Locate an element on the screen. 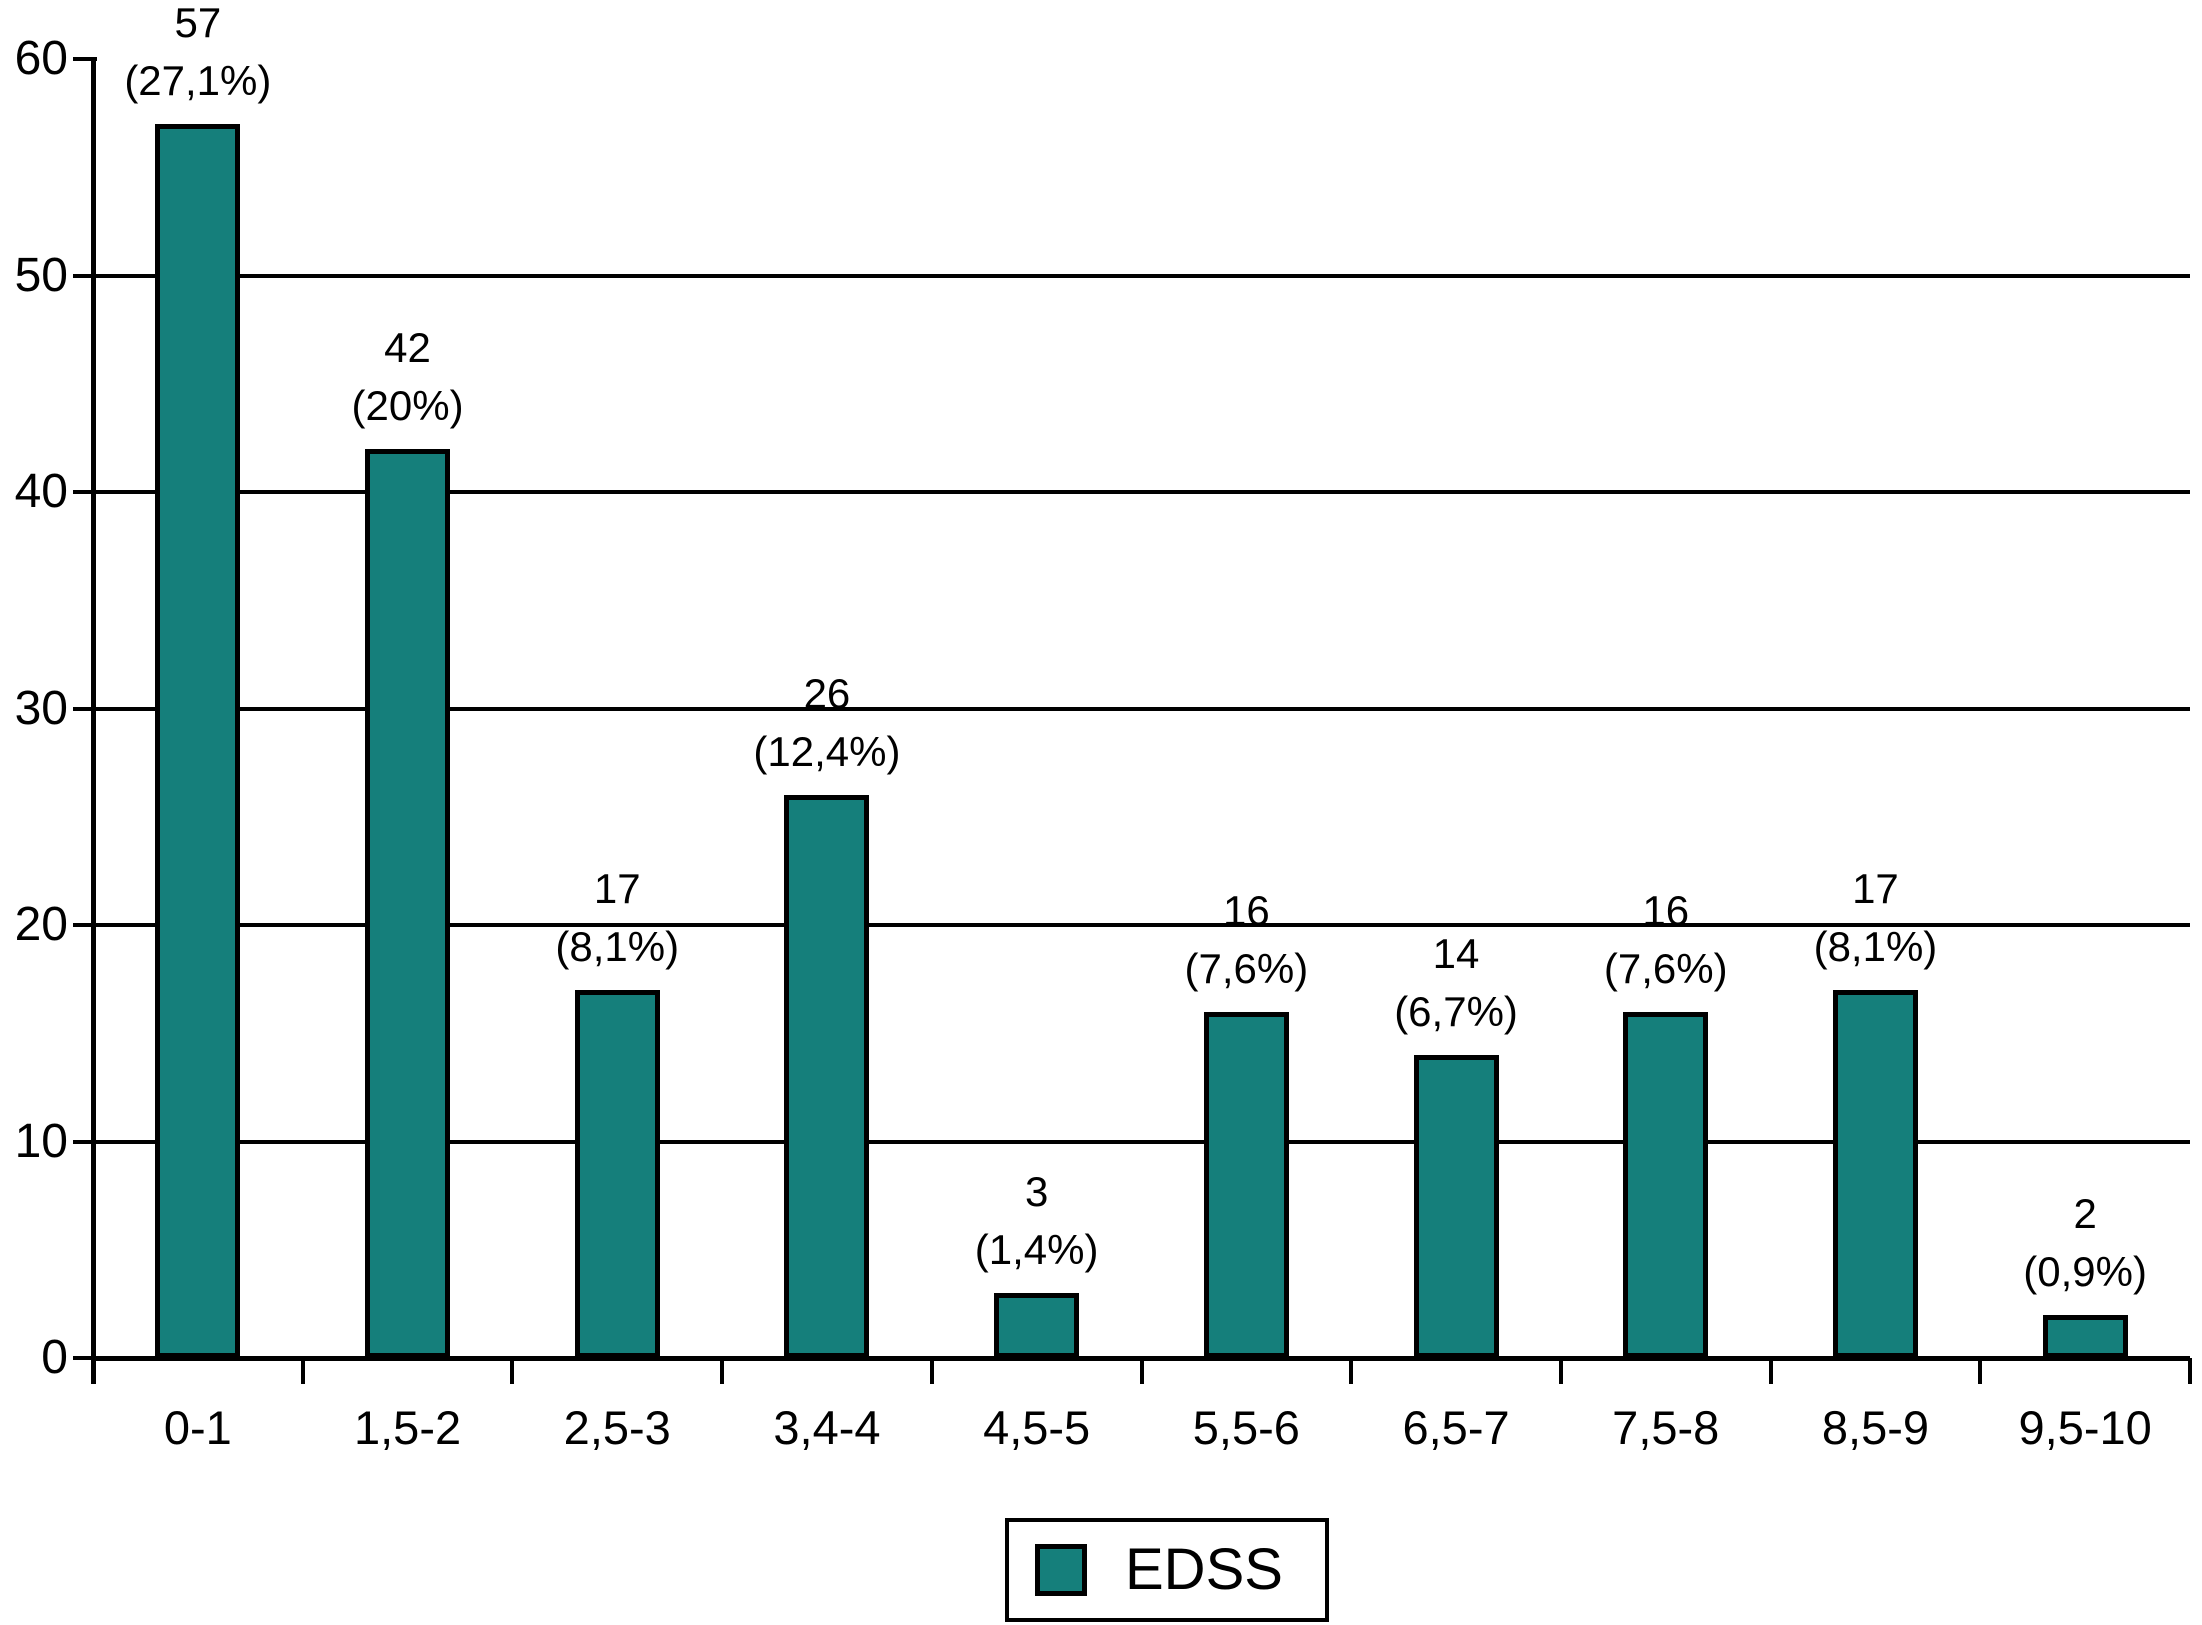 The height and width of the screenshot is (1625, 2202). bar-percent-label: (0,9%) is located at coordinates (2085, 1271).